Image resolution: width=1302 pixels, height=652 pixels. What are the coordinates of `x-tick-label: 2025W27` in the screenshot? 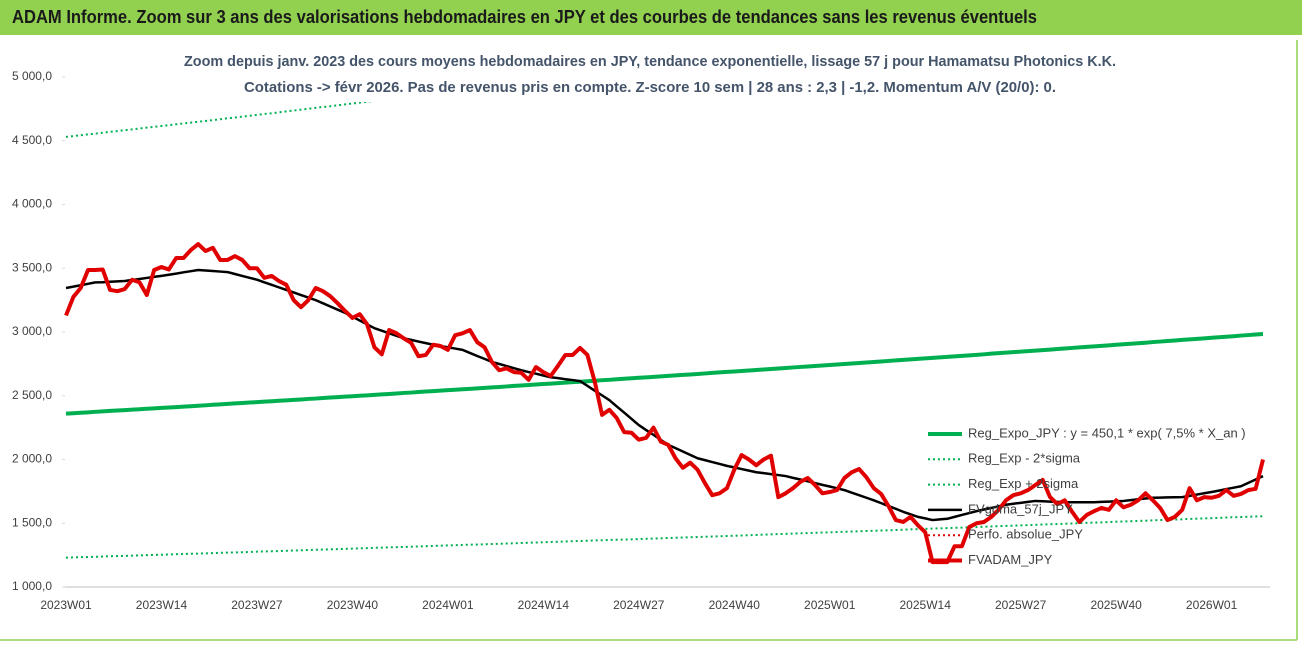 It's located at (1021, 605).